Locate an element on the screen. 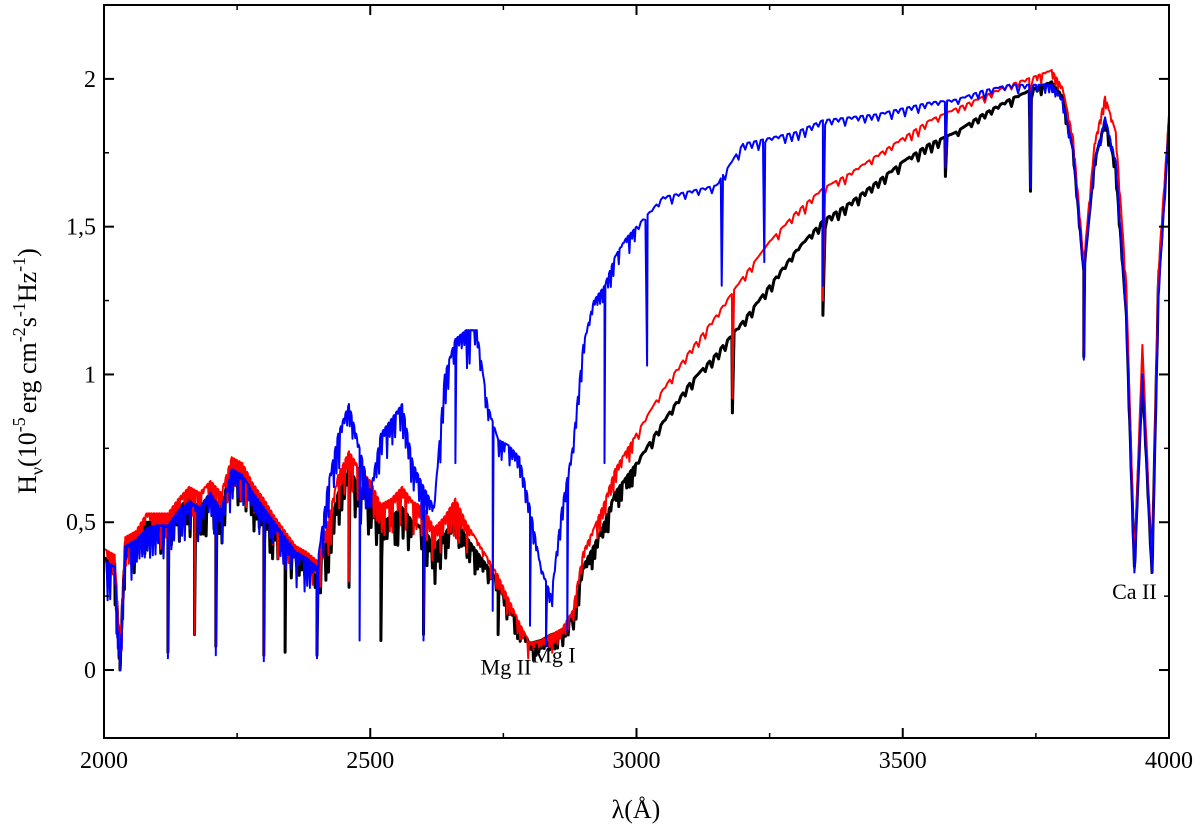 The width and height of the screenshot is (1200, 832). y-tick-label: 1,5 is located at coordinates (81, 228).